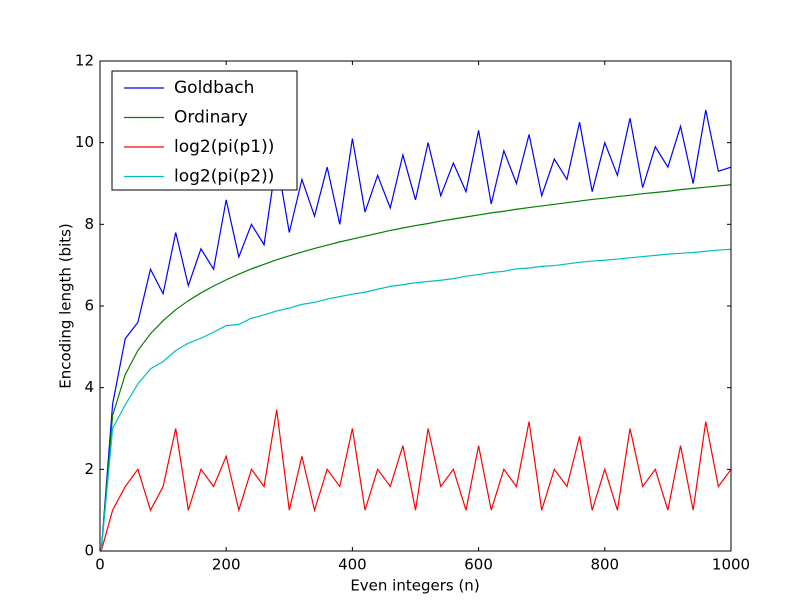 The width and height of the screenshot is (812, 612). What do you see at coordinates (84, 142) in the screenshot?
I see `y-tick-label: 10` at bounding box center [84, 142].